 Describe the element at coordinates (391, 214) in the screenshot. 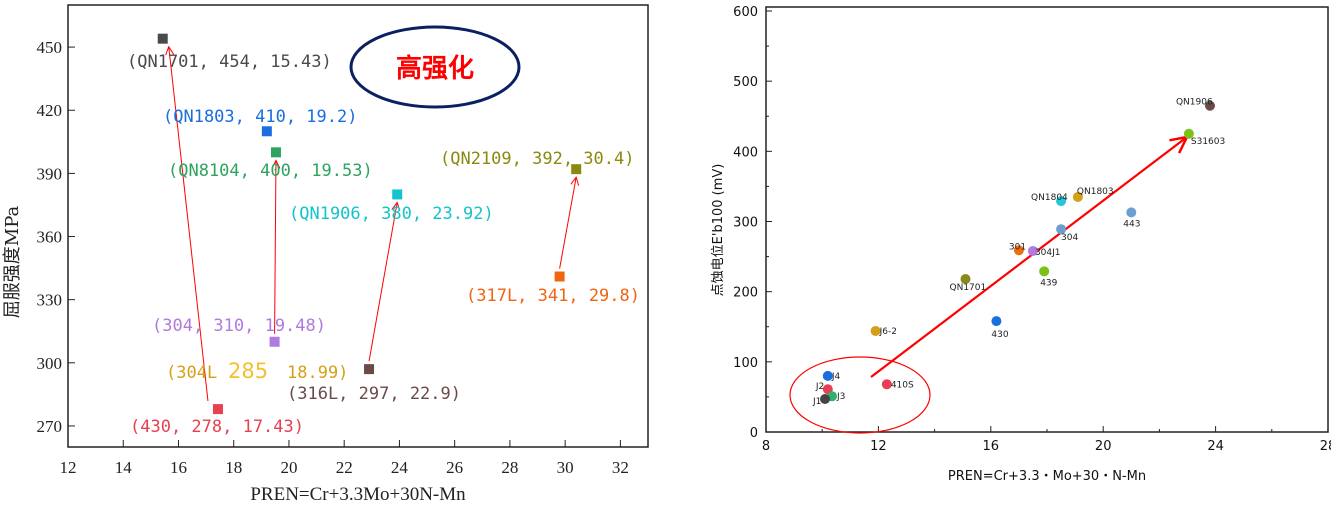

I see `data-label-QN1906: (QN1906, 380, 23.92)` at that location.